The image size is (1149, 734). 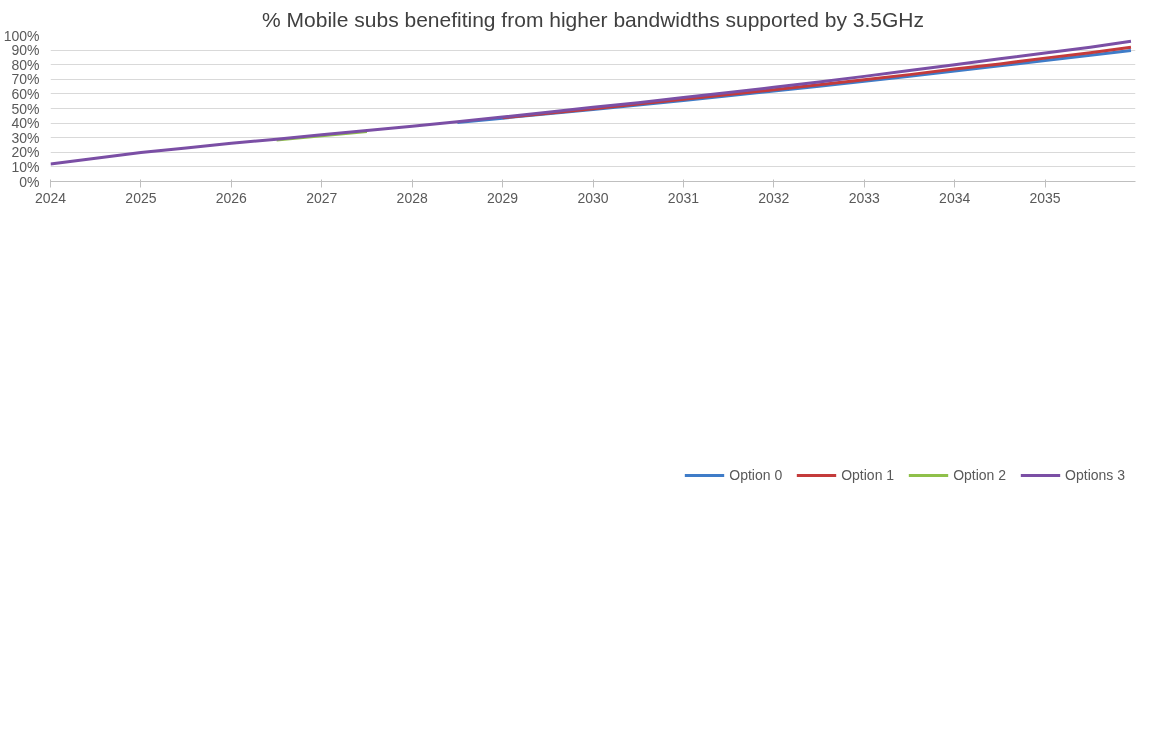 I want to click on x-tick-label: 2029, so click(x=503, y=197).